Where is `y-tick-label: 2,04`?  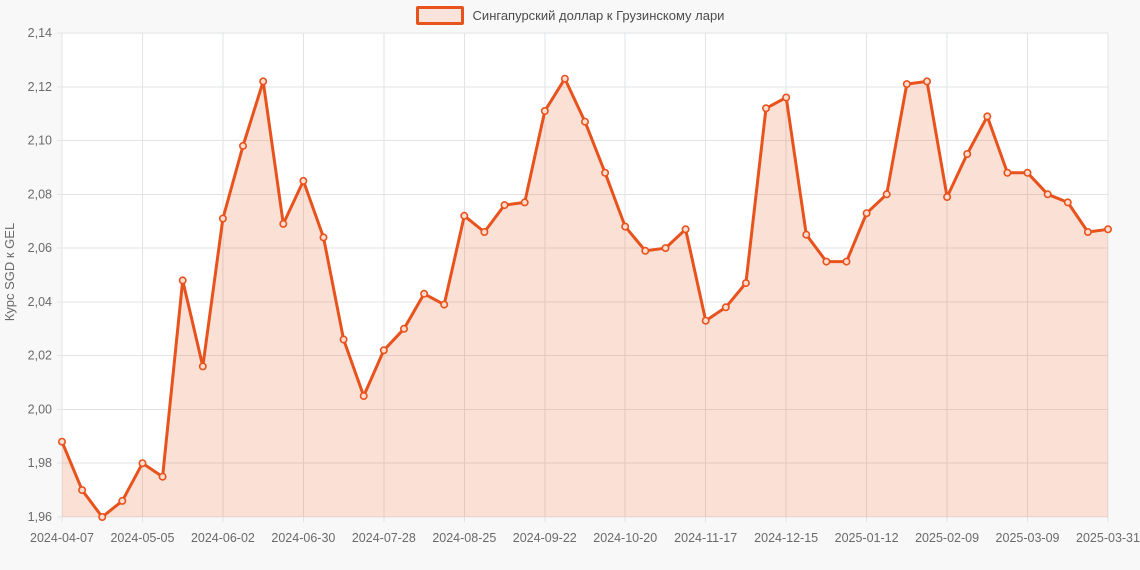 y-tick-label: 2,04 is located at coordinates (40, 302).